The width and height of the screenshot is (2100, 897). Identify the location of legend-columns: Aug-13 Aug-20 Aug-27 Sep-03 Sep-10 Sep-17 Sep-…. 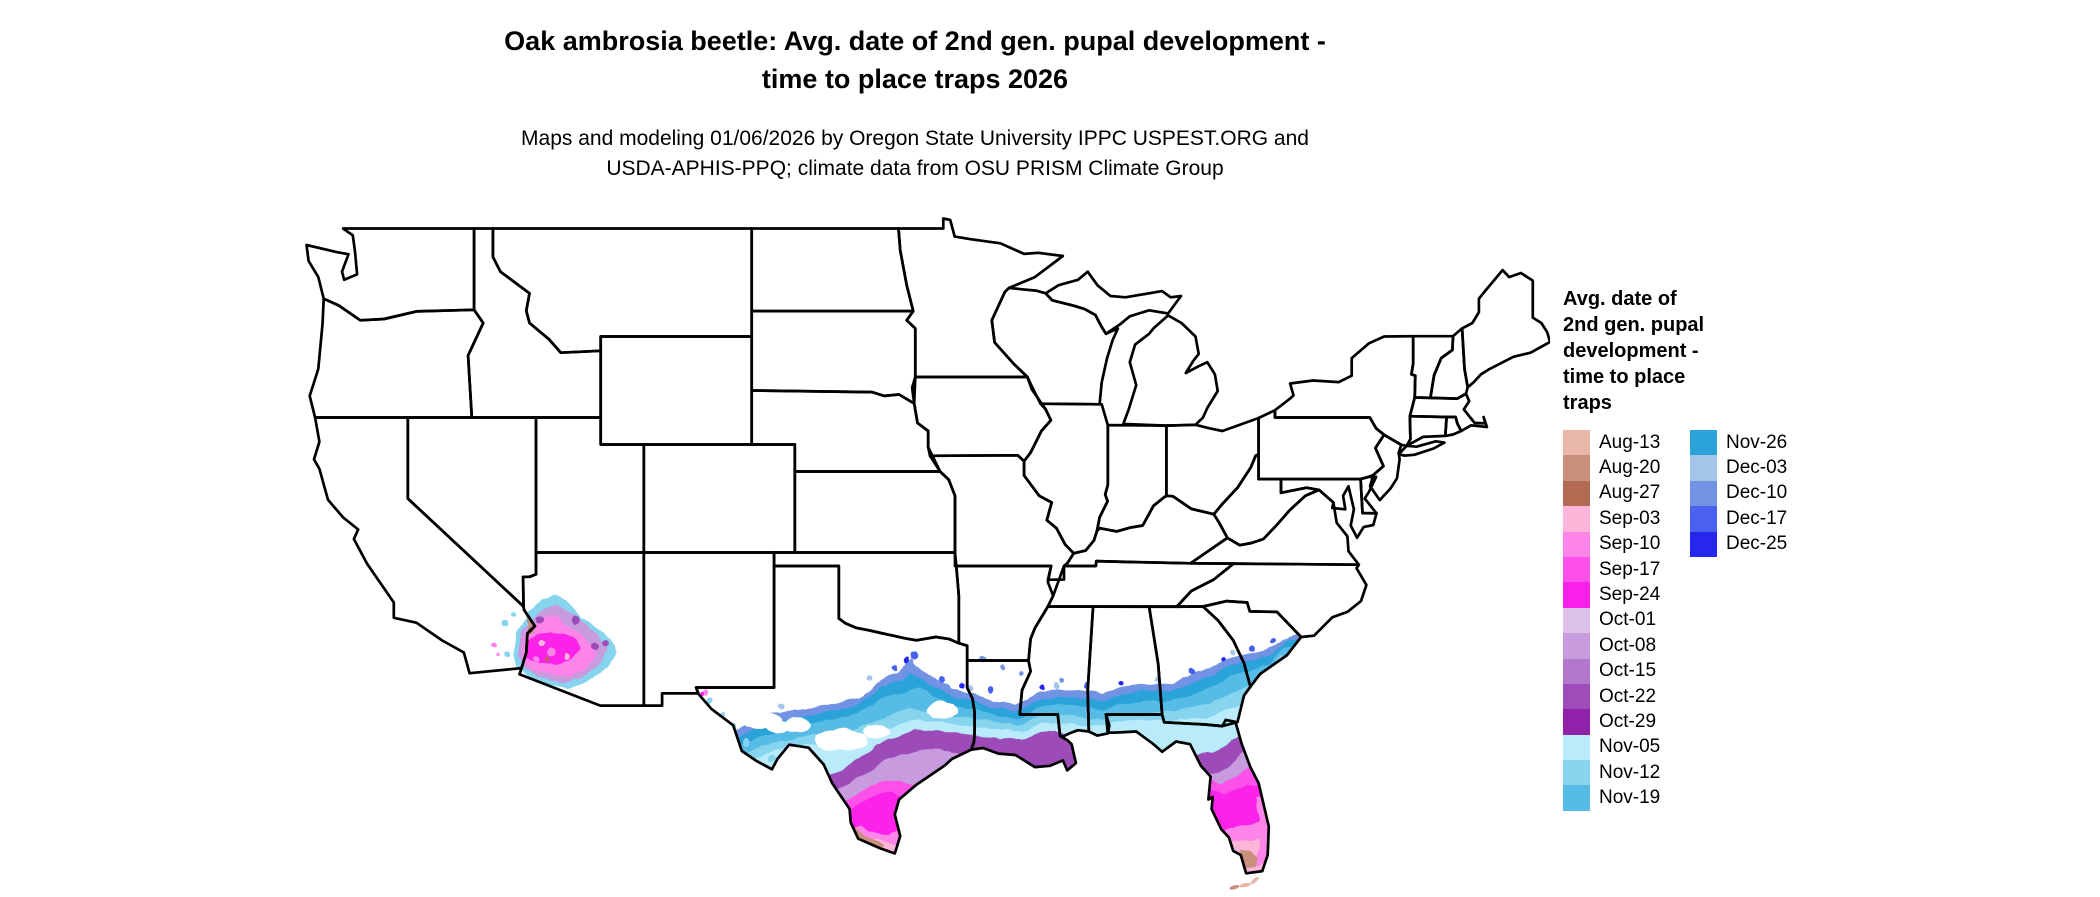
(1728, 620).